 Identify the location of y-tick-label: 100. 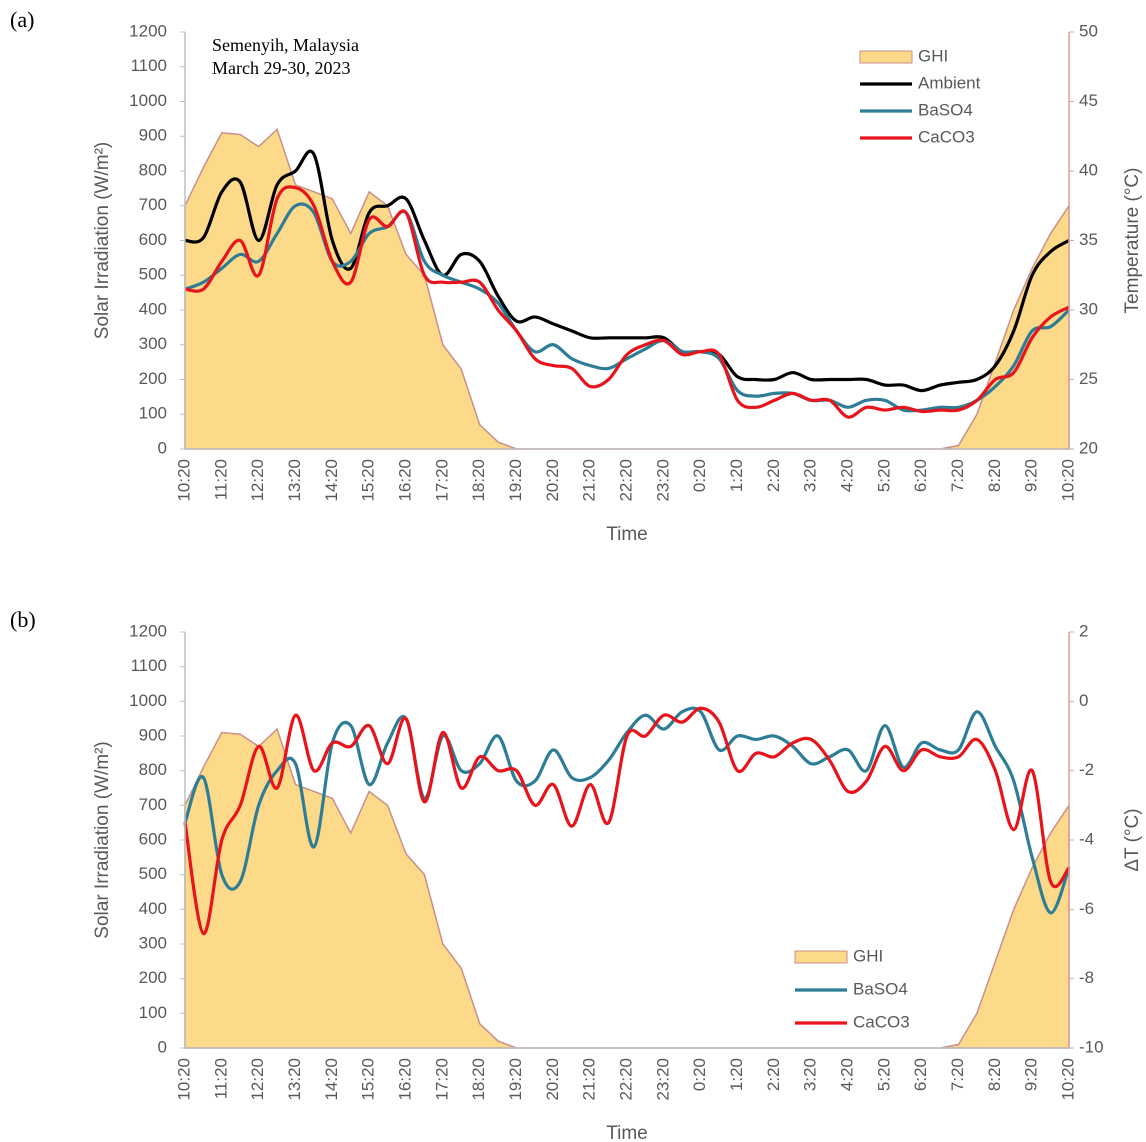
(153, 1012).